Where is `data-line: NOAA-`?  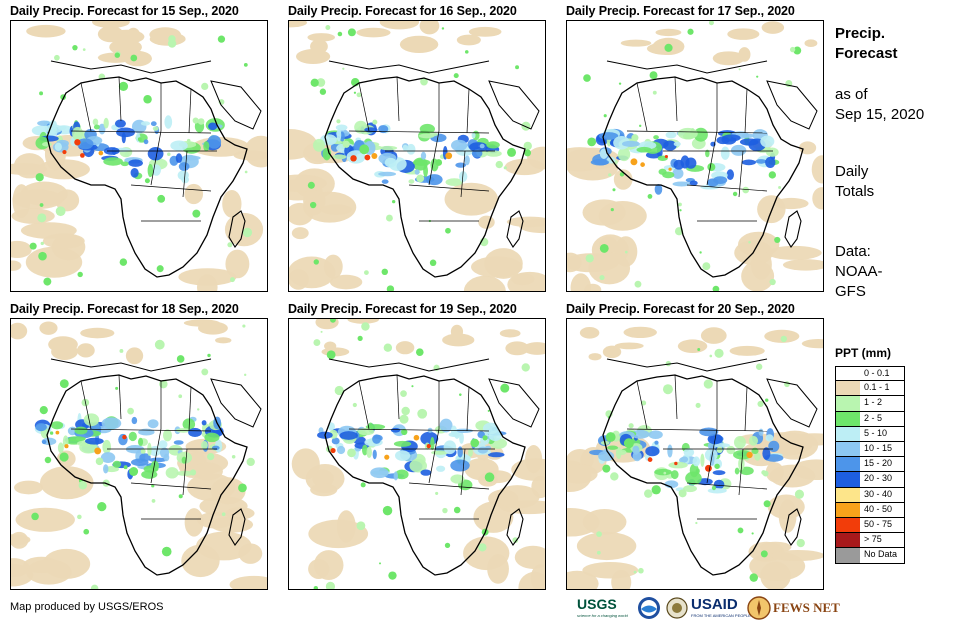
data-line: NOAA- is located at coordinates (859, 271).